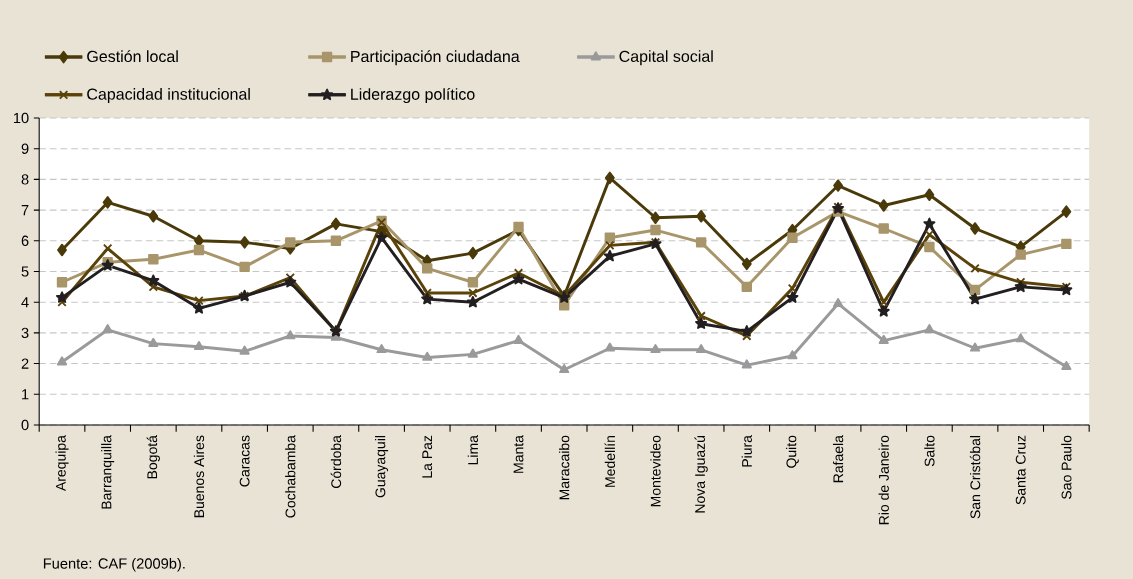  What do you see at coordinates (25, 363) in the screenshot?
I see `y-tick-label: 2` at bounding box center [25, 363].